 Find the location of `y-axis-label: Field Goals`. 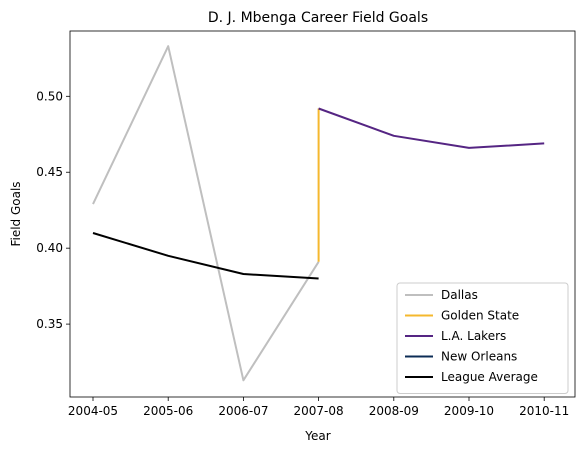

y-axis-label: Field Goals is located at coordinates (16, 213).